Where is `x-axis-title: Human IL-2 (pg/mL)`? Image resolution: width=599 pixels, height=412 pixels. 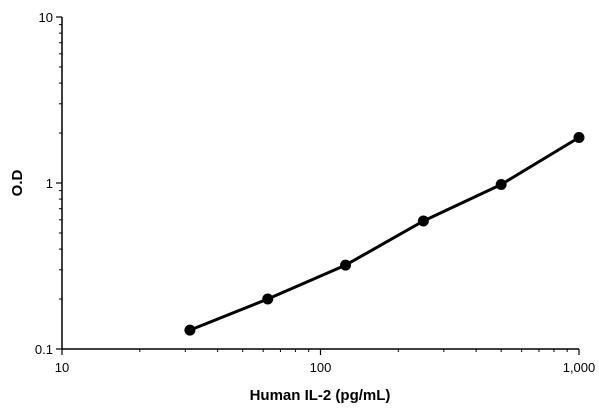
x-axis-title: Human IL-2 (pg/mL) is located at coordinates (320, 395).